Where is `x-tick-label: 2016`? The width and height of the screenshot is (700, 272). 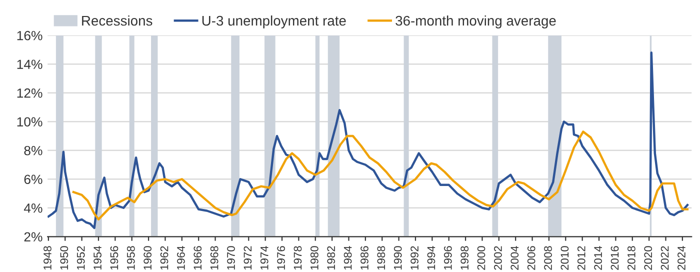
x-tick-label: 2016 is located at coordinates (614, 258).